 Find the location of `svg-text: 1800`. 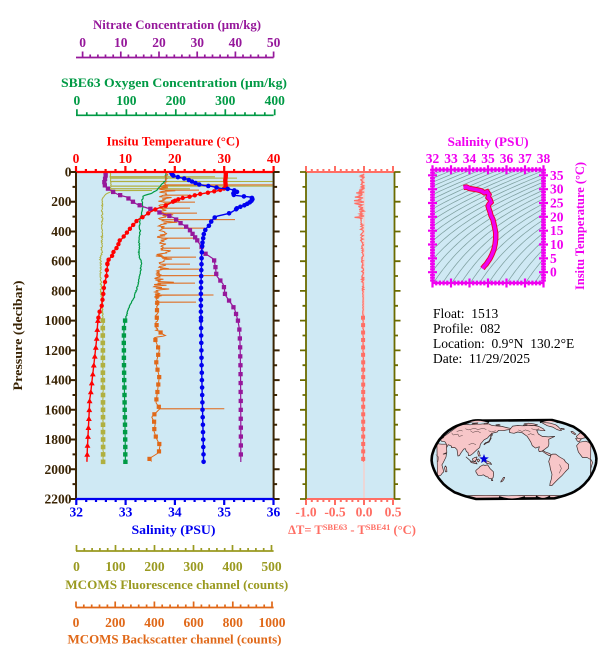

svg-text: 1800 is located at coordinates (58, 439).